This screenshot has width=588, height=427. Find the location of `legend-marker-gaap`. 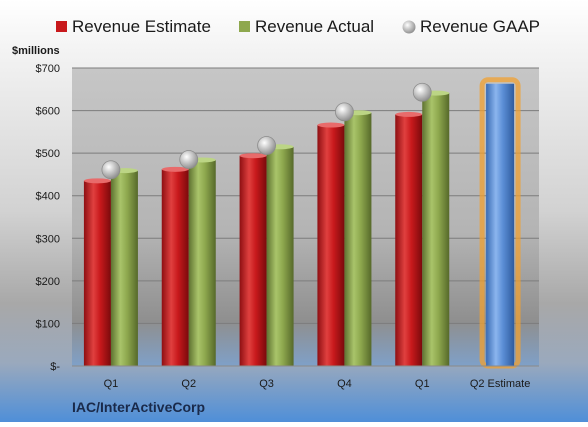

legend-marker-gaap is located at coordinates (409, 27).